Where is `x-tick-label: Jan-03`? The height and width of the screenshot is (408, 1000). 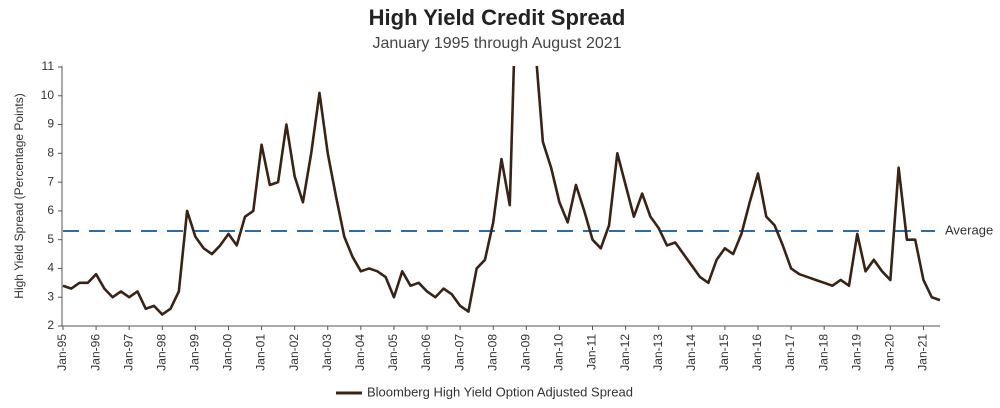 x-tick-label: Jan-03 is located at coordinates (327, 352).